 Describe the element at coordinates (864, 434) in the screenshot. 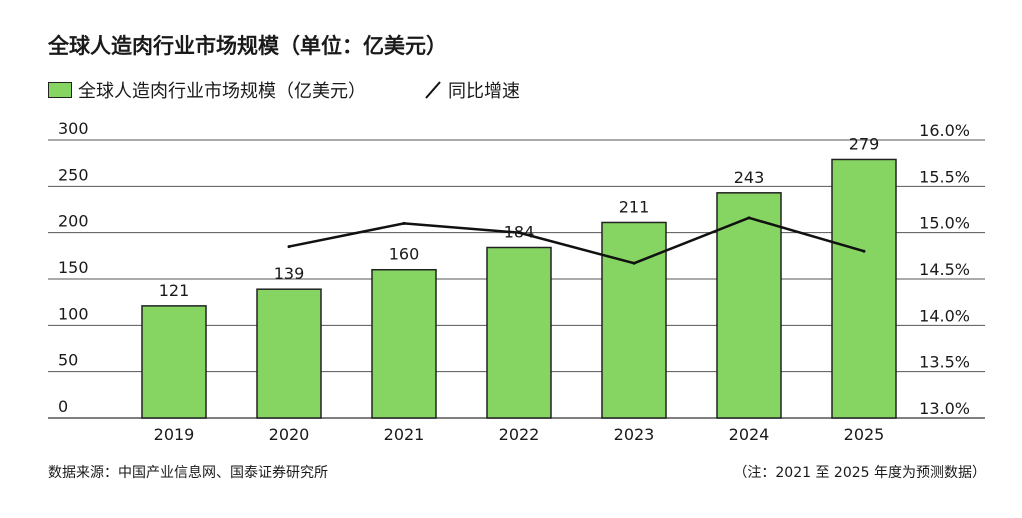

I see `x-tick-label: 2025` at that location.